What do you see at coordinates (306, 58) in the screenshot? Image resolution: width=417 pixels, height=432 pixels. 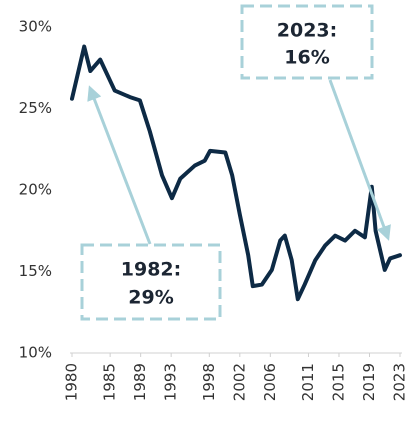 I see `annotation: 16%` at bounding box center [306, 58].